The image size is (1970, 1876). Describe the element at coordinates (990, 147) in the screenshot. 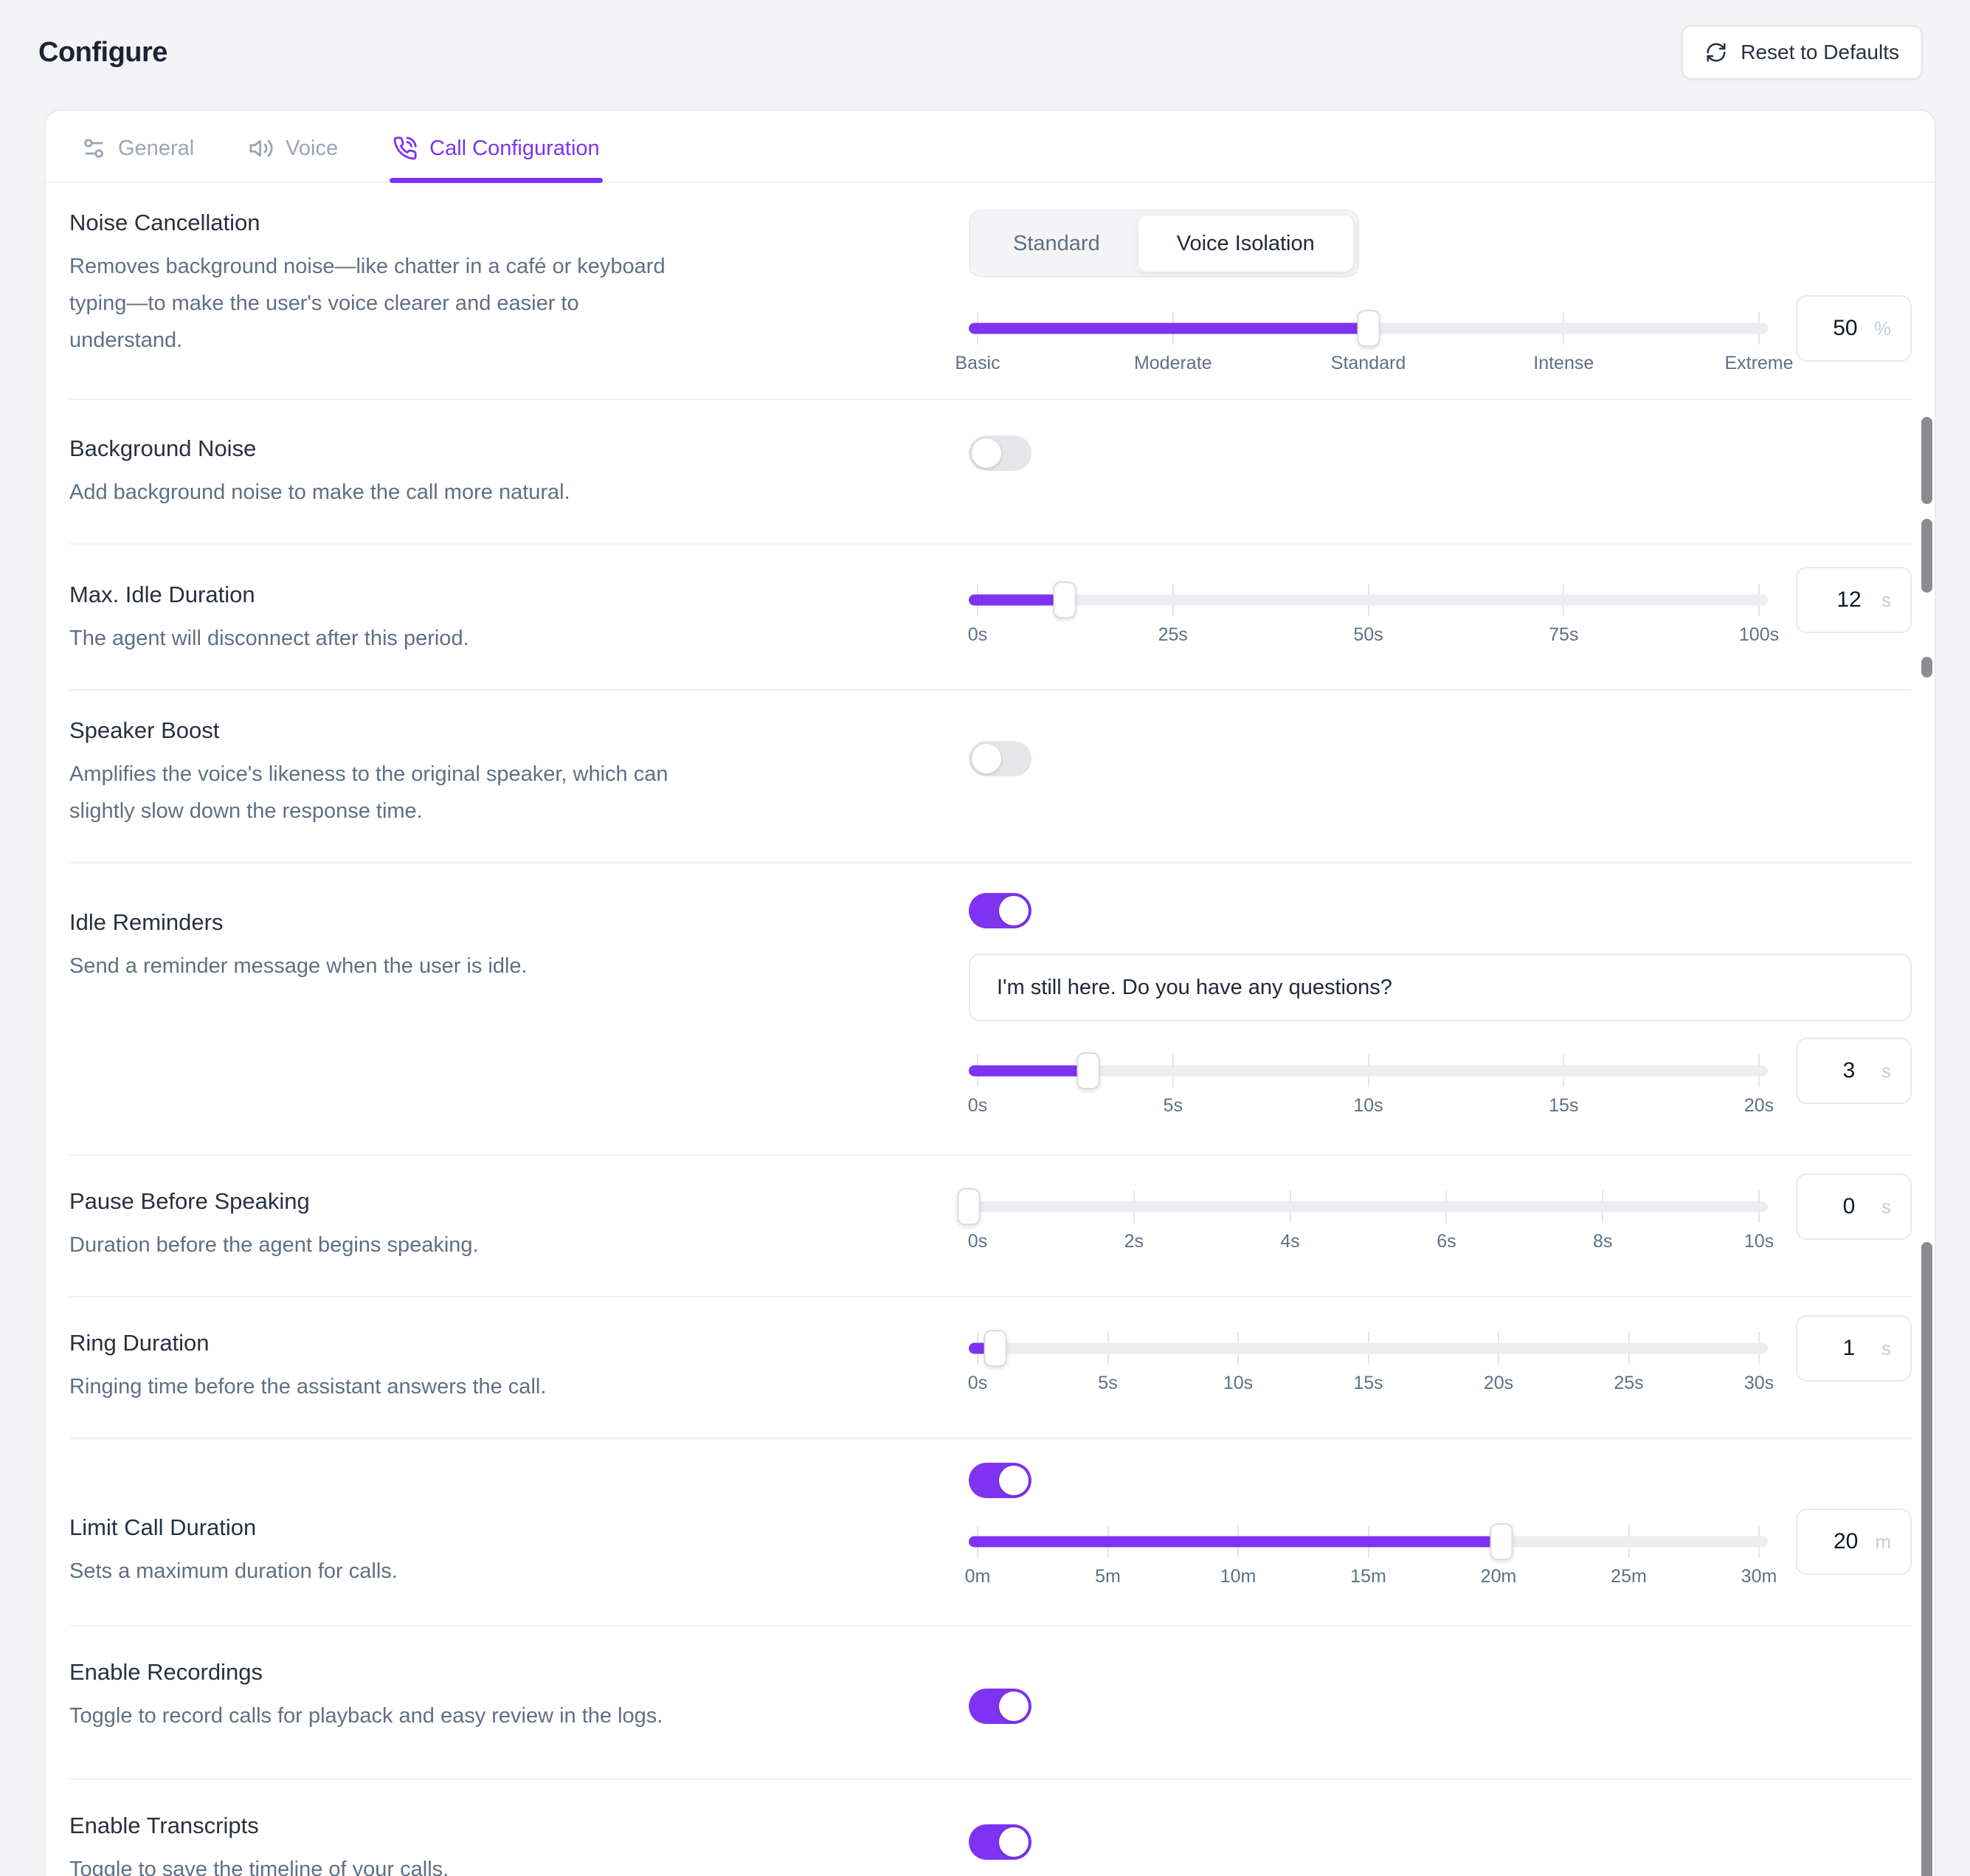

I see `tab-bar: General Voice Call Configuration` at that location.